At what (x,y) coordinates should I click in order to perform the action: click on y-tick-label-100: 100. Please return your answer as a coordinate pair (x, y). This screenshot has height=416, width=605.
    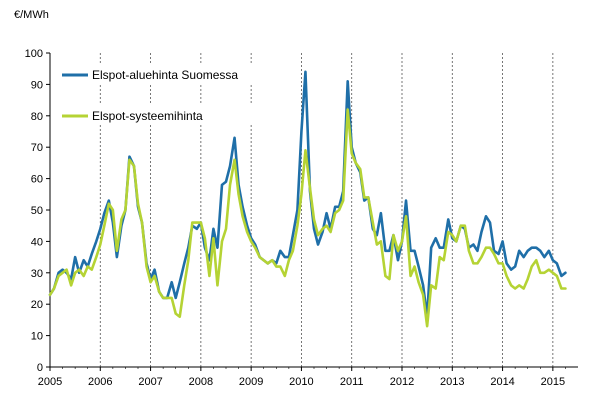
    Looking at the image, I should click on (34, 54).